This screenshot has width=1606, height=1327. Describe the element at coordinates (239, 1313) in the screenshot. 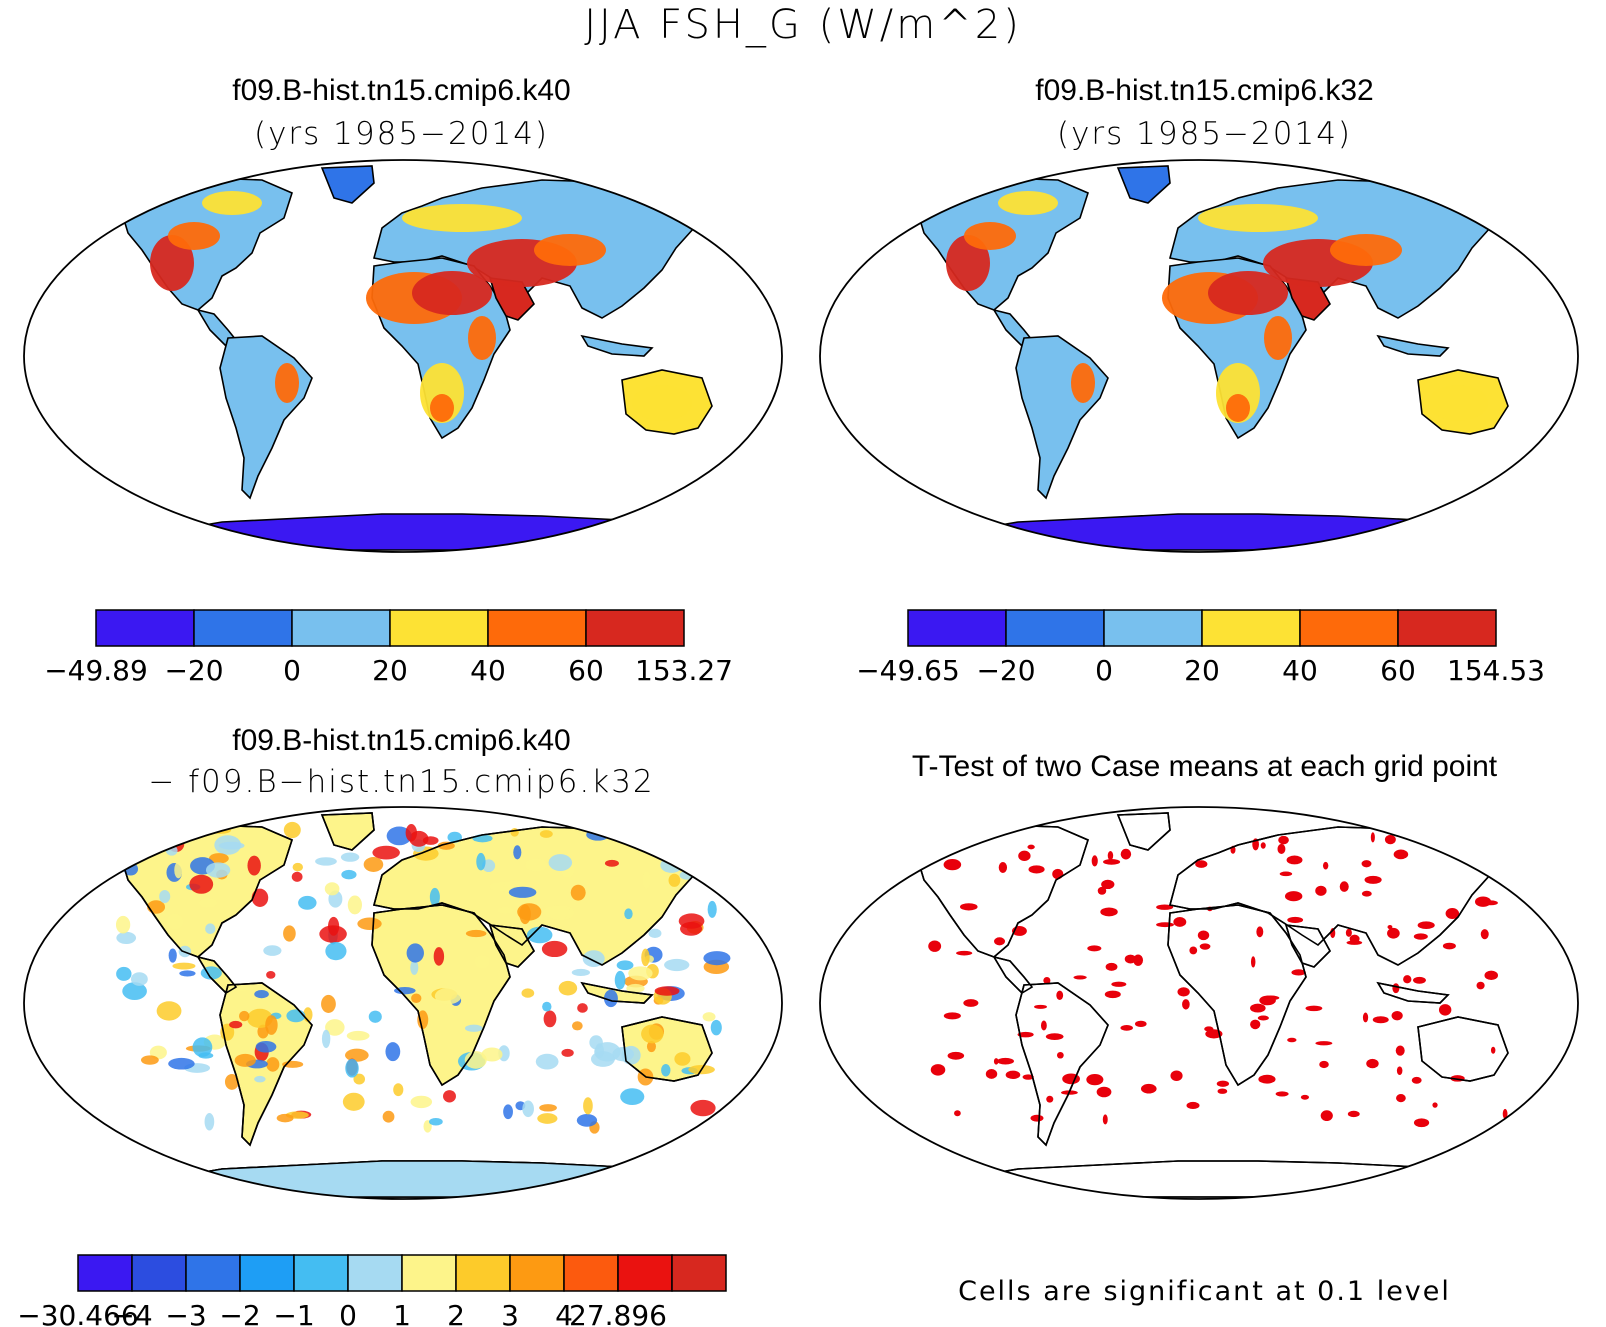

I see `colorbar-tick-label: −2` at that location.